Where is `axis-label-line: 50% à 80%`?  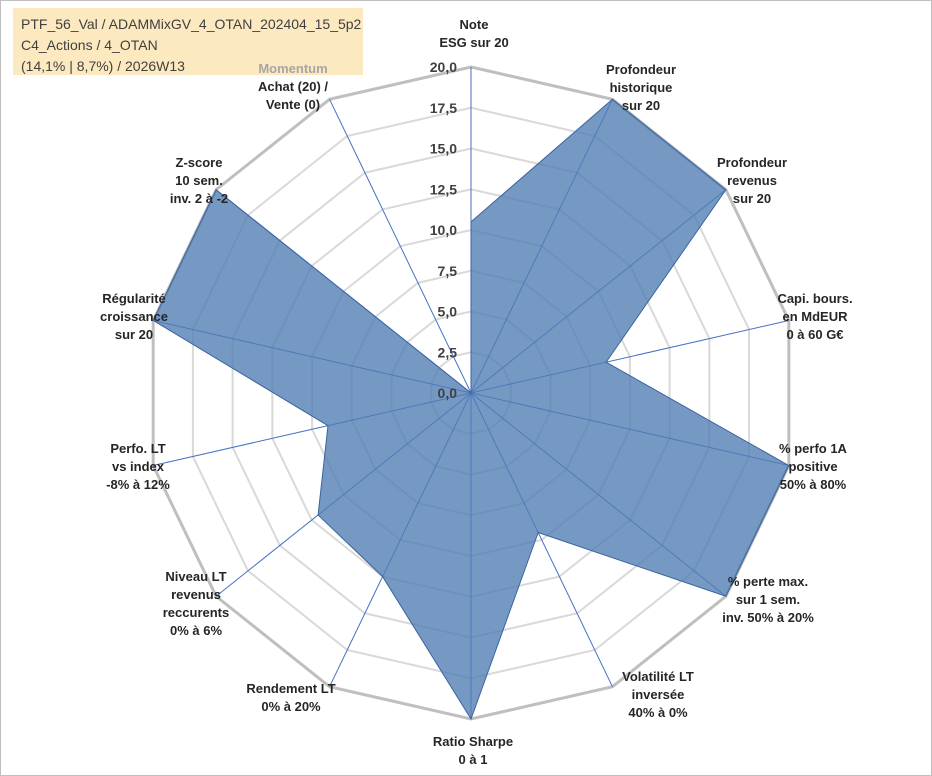
axis-label-line: 50% à 80% is located at coordinates (813, 484).